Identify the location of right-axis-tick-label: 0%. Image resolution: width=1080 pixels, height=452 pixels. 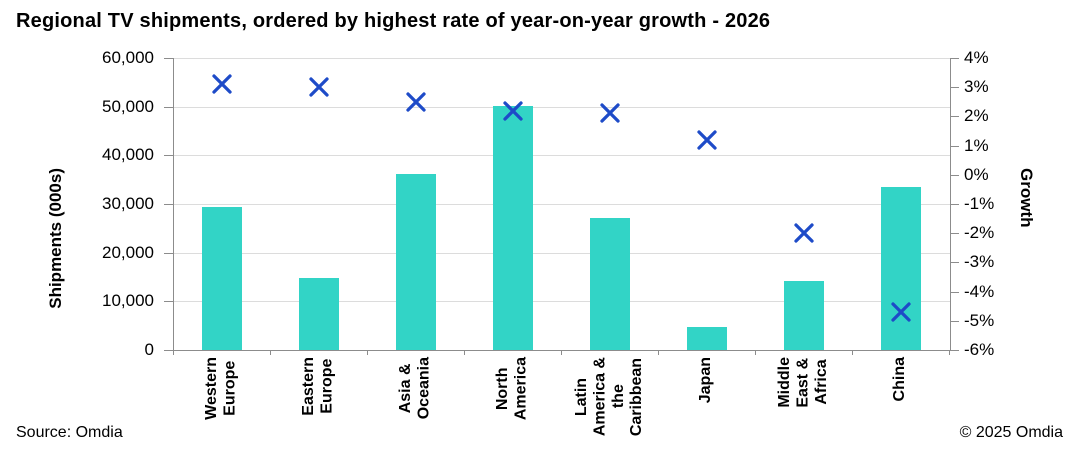
(976, 174).